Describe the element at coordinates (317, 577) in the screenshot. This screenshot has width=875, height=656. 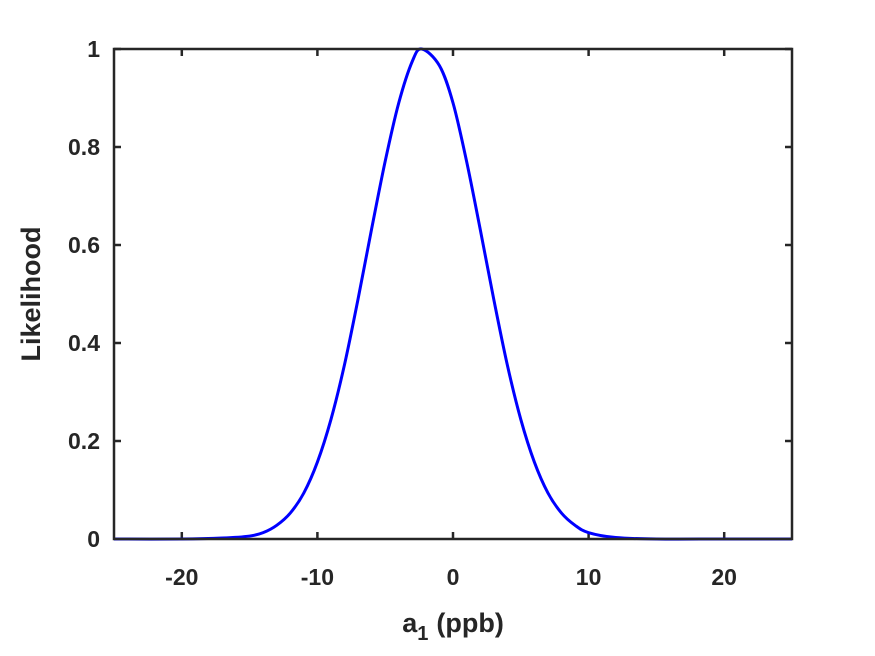
I see `x-tick-label: -10` at that location.